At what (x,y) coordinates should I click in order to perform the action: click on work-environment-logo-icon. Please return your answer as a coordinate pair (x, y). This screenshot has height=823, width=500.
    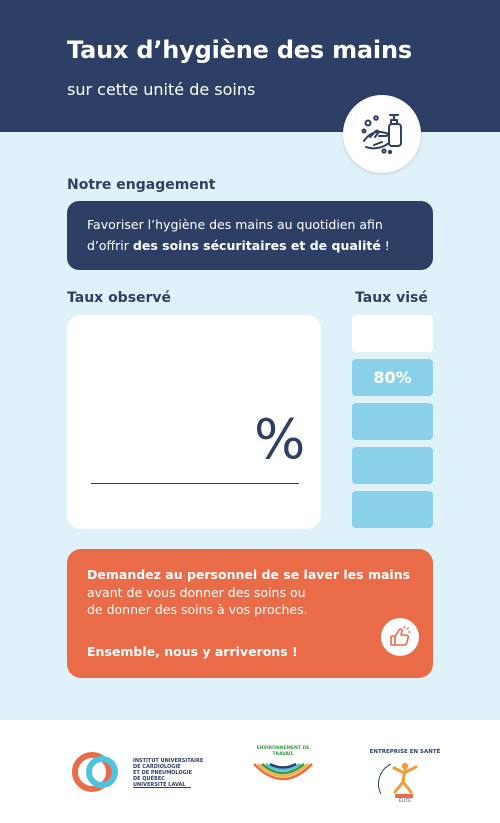
    Looking at the image, I should click on (283, 771).